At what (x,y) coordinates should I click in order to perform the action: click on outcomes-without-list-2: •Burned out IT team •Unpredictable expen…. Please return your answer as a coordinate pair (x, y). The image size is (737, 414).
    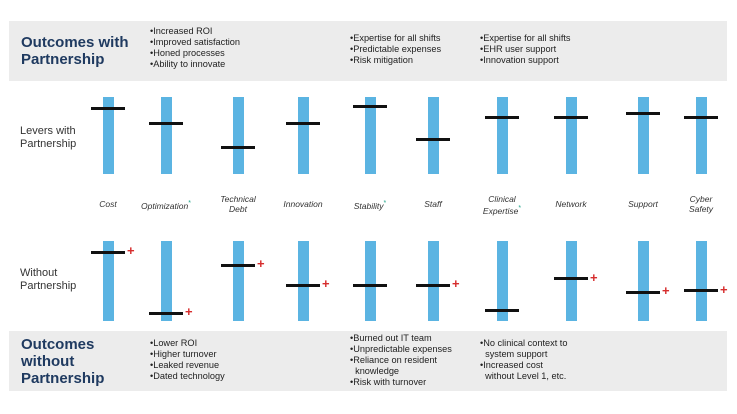
    Looking at the image, I should click on (401, 360).